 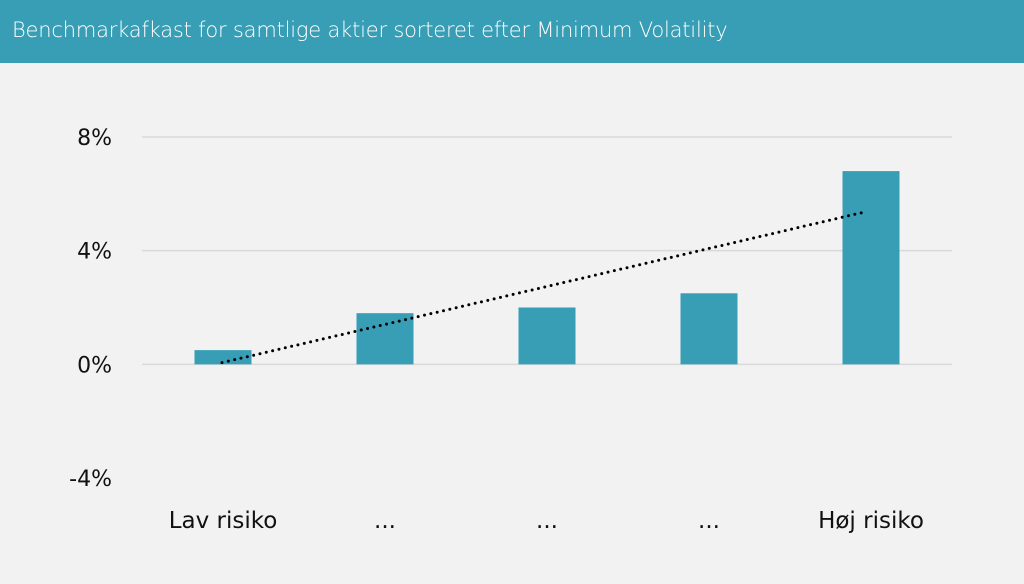 What do you see at coordinates (871, 521) in the screenshot?
I see `x-tick-label: Høj risiko` at bounding box center [871, 521].